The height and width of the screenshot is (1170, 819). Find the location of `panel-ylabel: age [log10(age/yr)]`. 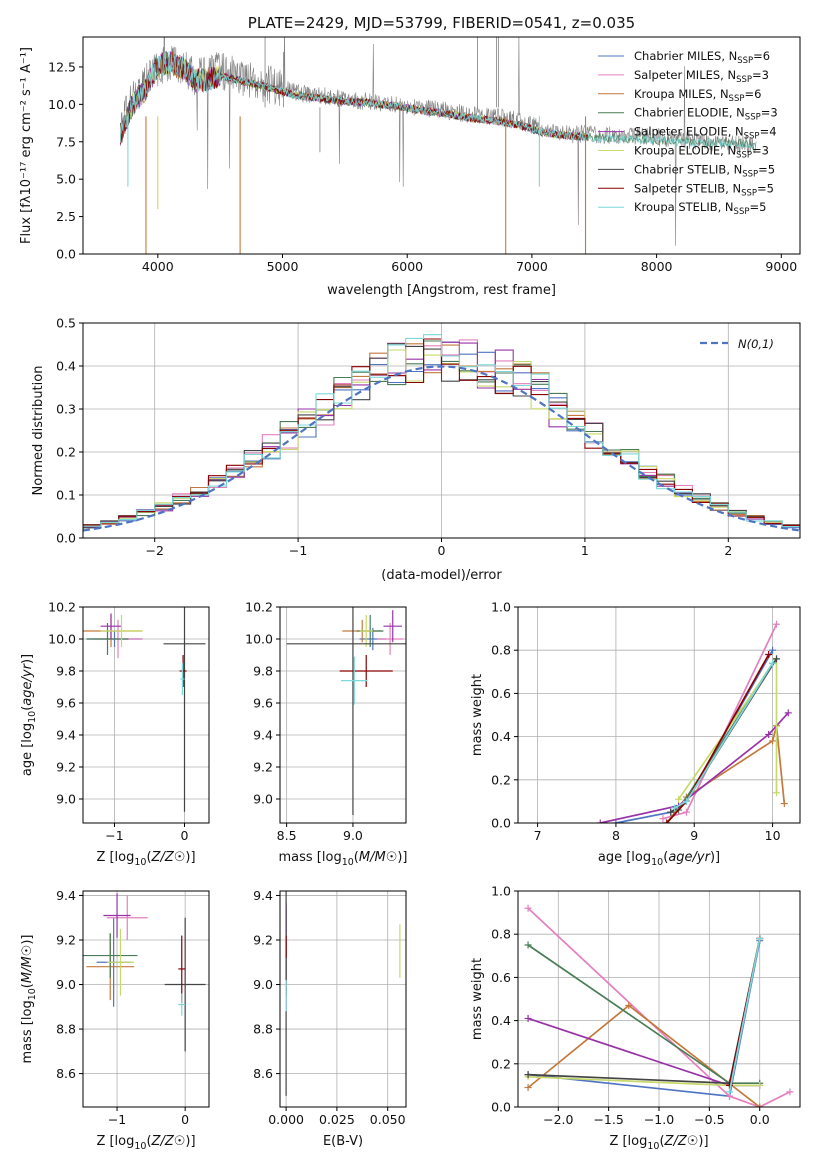

panel-ylabel: age [log10(age/yr)] is located at coordinates (29, 715).